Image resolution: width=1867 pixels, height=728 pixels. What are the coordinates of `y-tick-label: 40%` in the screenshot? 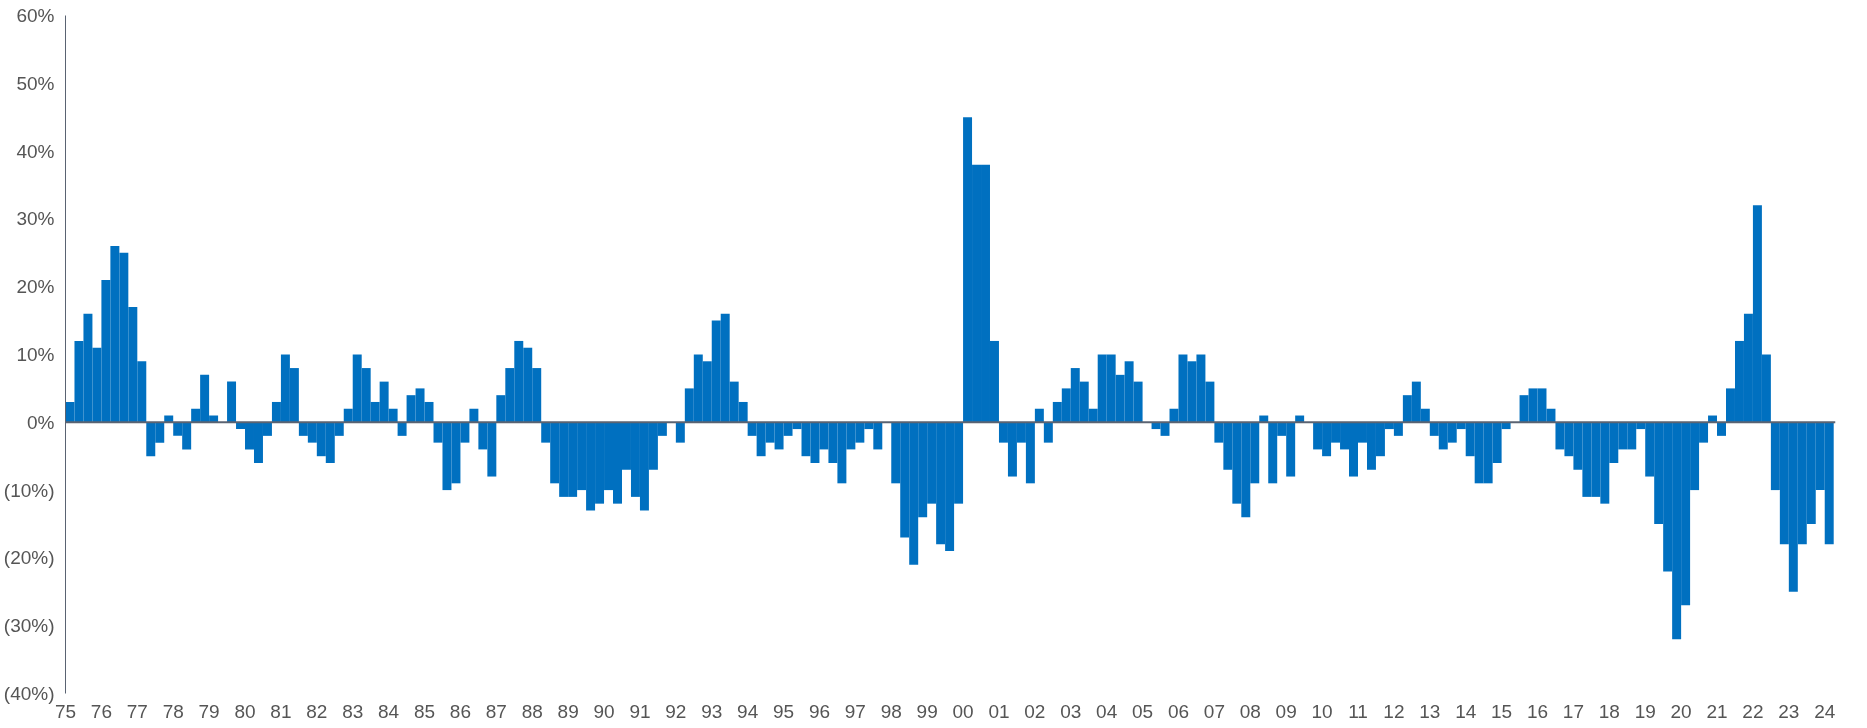 It's located at (35, 151).